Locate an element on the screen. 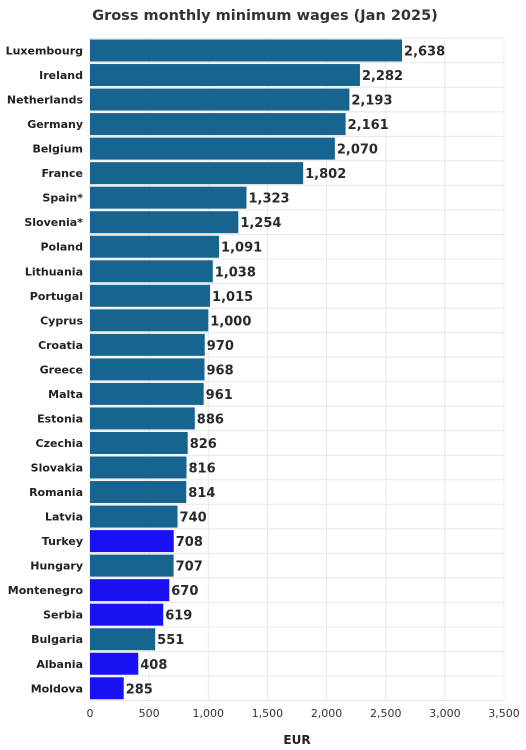 The height and width of the screenshot is (750, 526). x-tick-label: 3,000 is located at coordinates (445, 713).